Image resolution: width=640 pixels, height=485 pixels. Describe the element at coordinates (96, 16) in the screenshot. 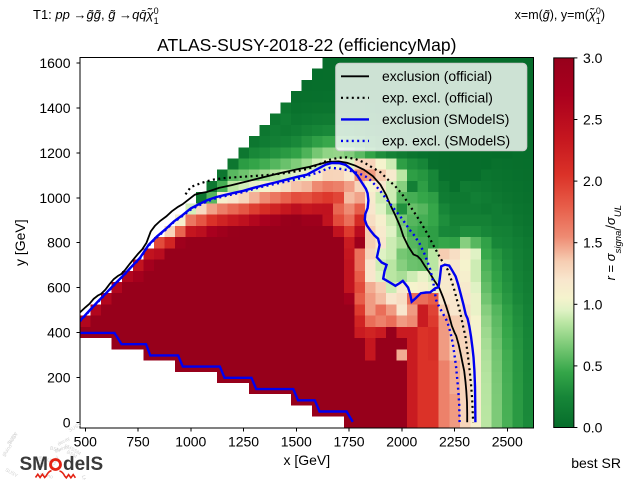

I see `svg-text: T1: pp →g̃g̃, g̃ →qq̄χ̃10` at that location.